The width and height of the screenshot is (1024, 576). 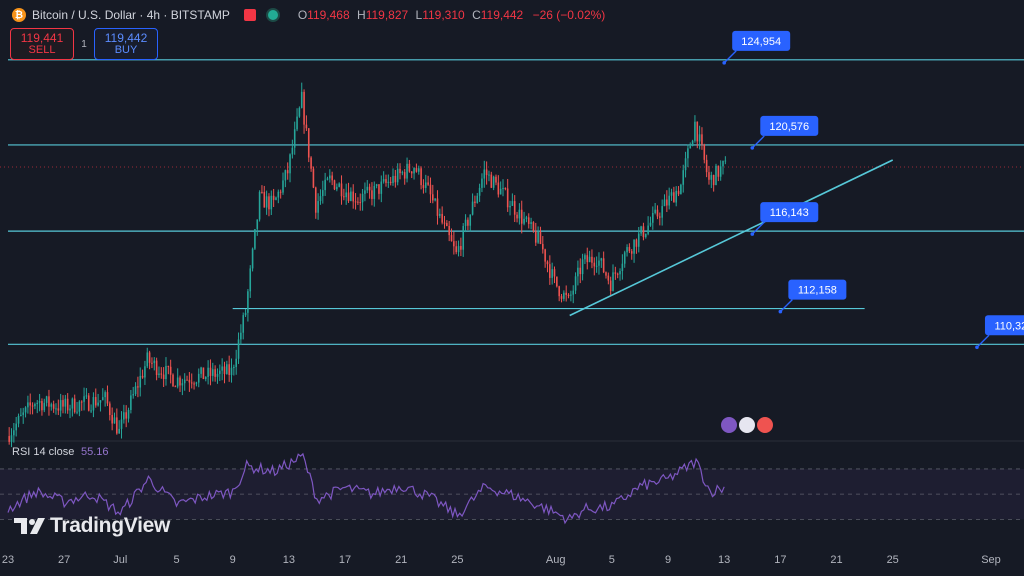 I want to click on logo-text: TradingView, so click(x=110, y=525).